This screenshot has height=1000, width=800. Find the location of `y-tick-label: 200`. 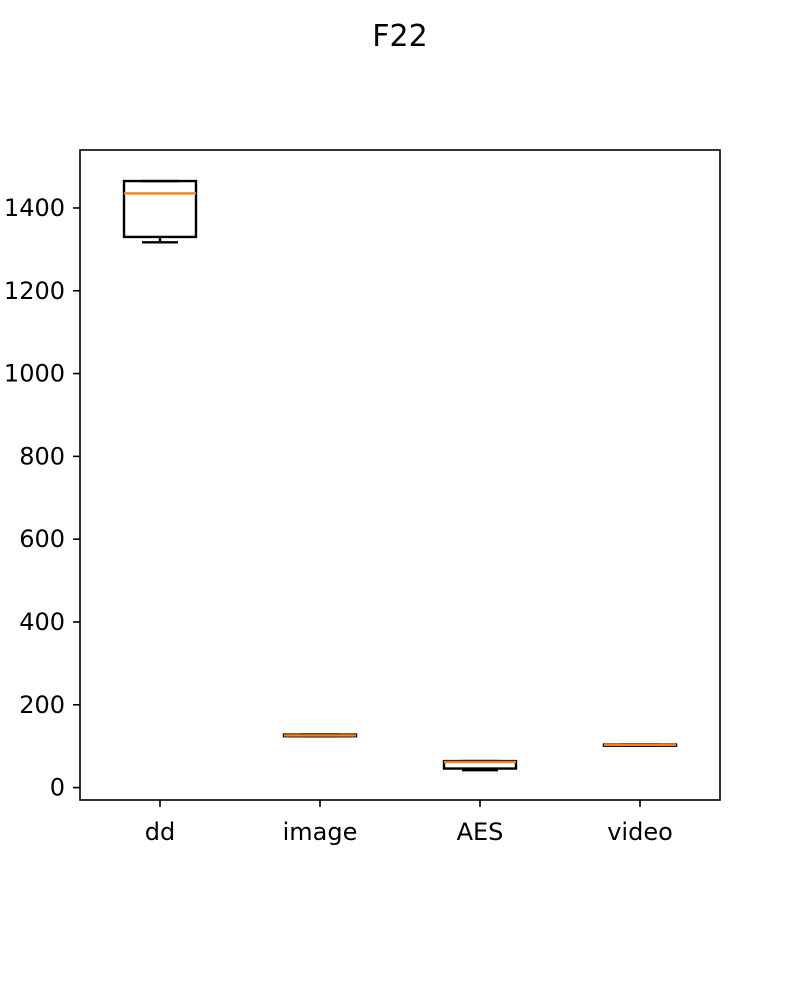

y-tick-label: 200 is located at coordinates (42, 705).